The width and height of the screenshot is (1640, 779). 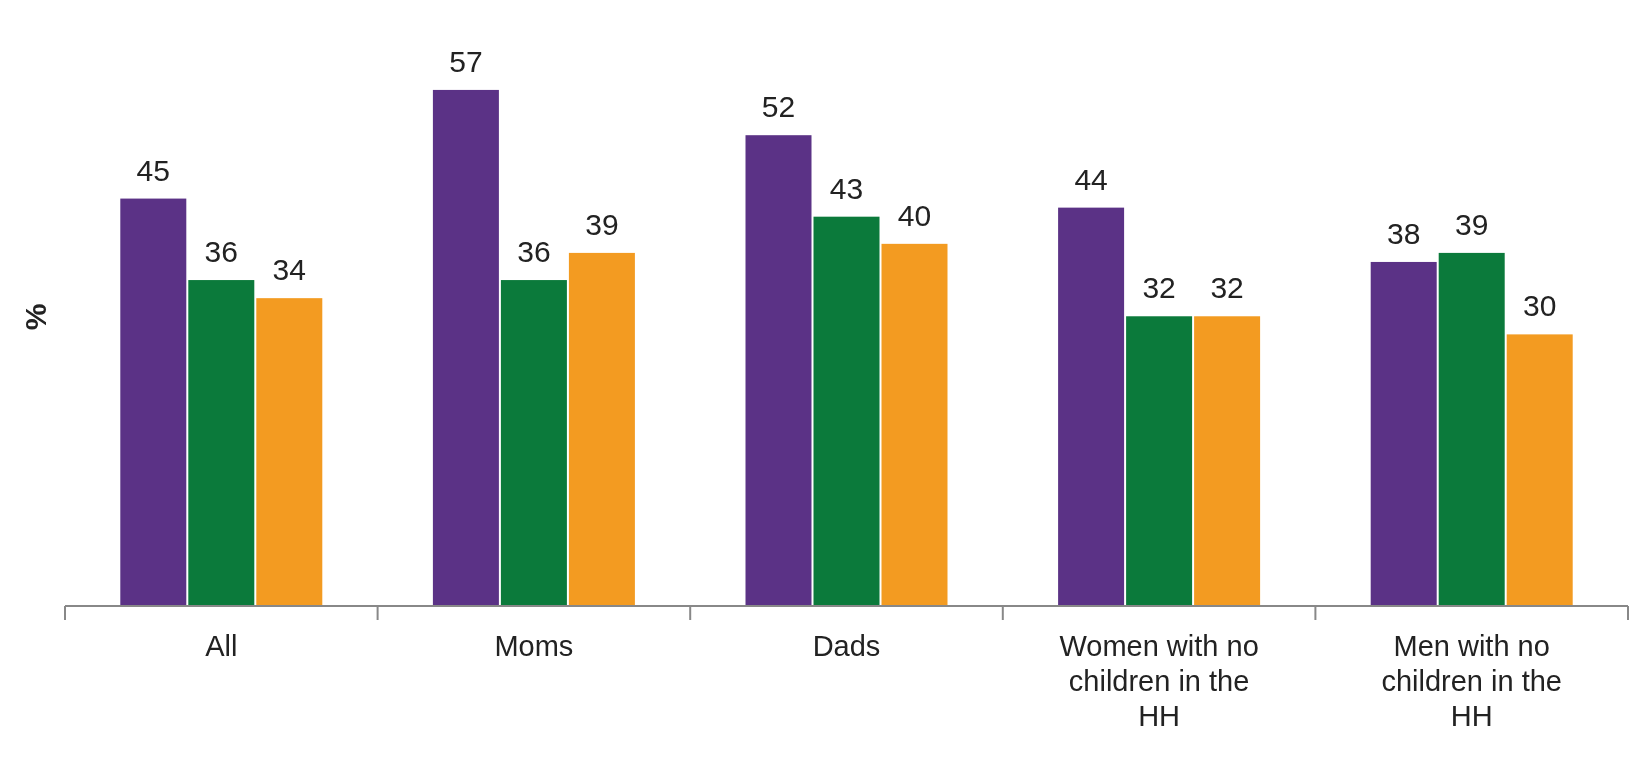 What do you see at coordinates (778, 107) in the screenshot?
I see `data-label: 52` at bounding box center [778, 107].